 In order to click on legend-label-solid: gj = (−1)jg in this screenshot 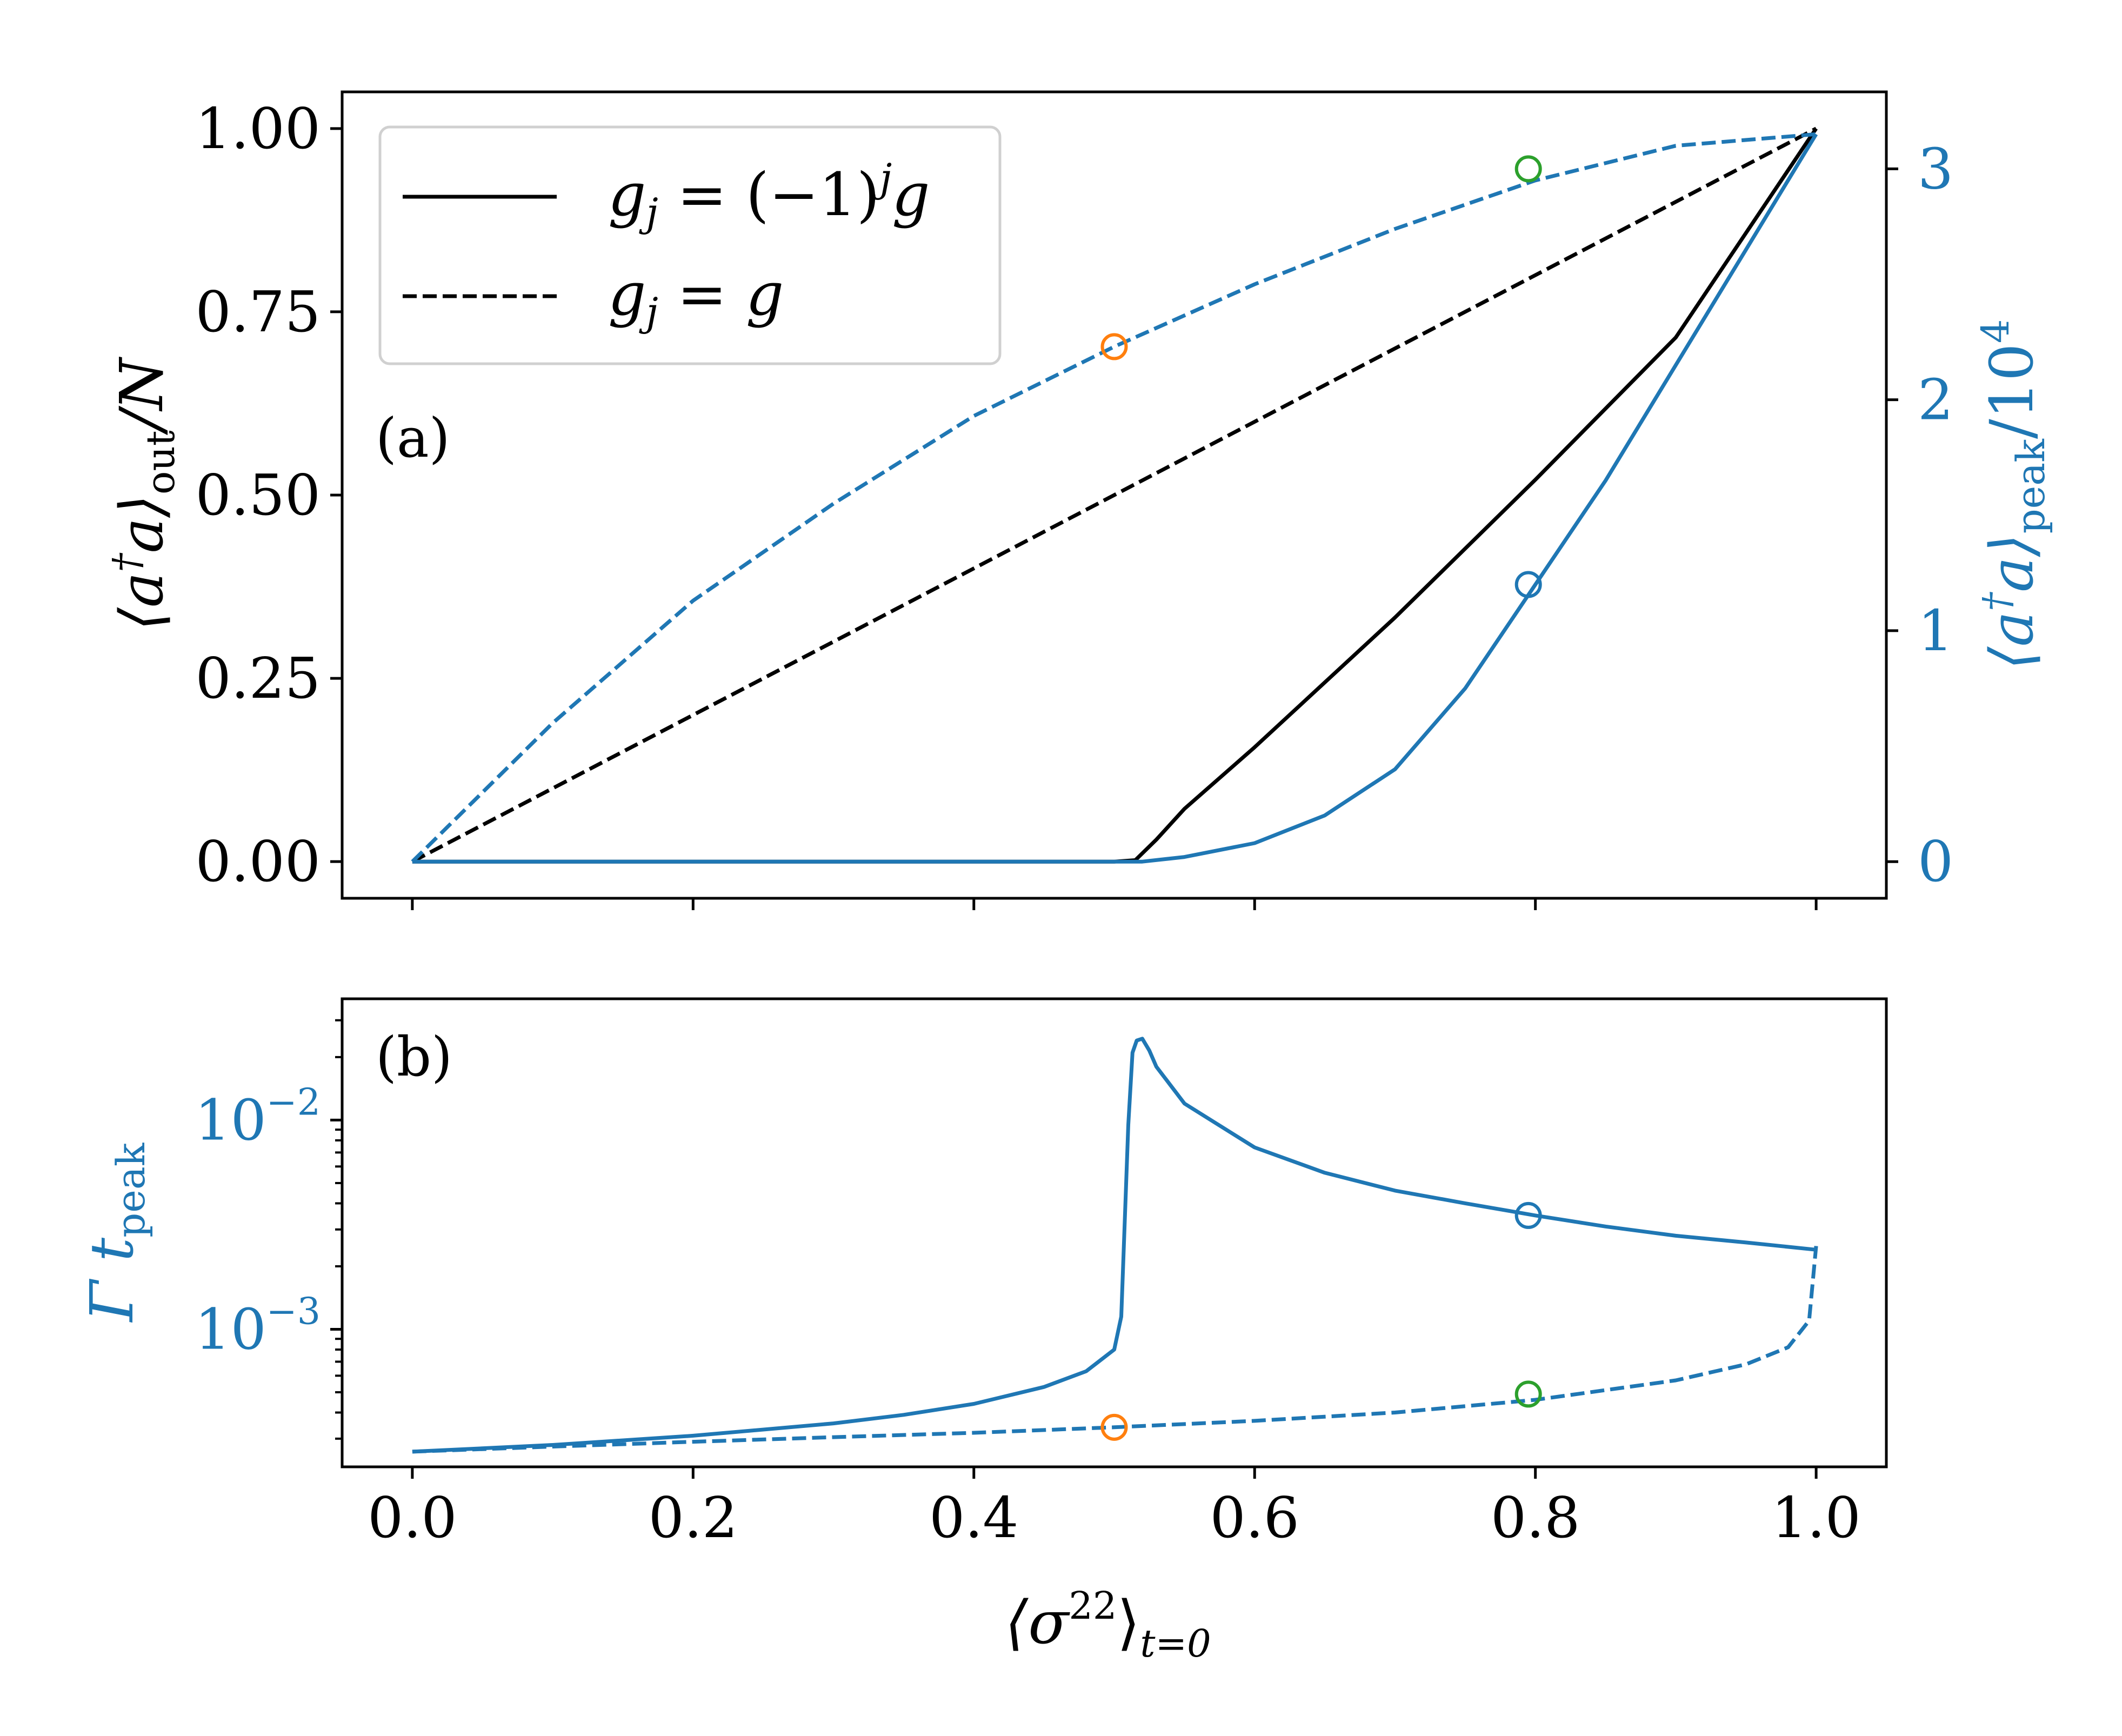, I will do `click(769, 195)`.